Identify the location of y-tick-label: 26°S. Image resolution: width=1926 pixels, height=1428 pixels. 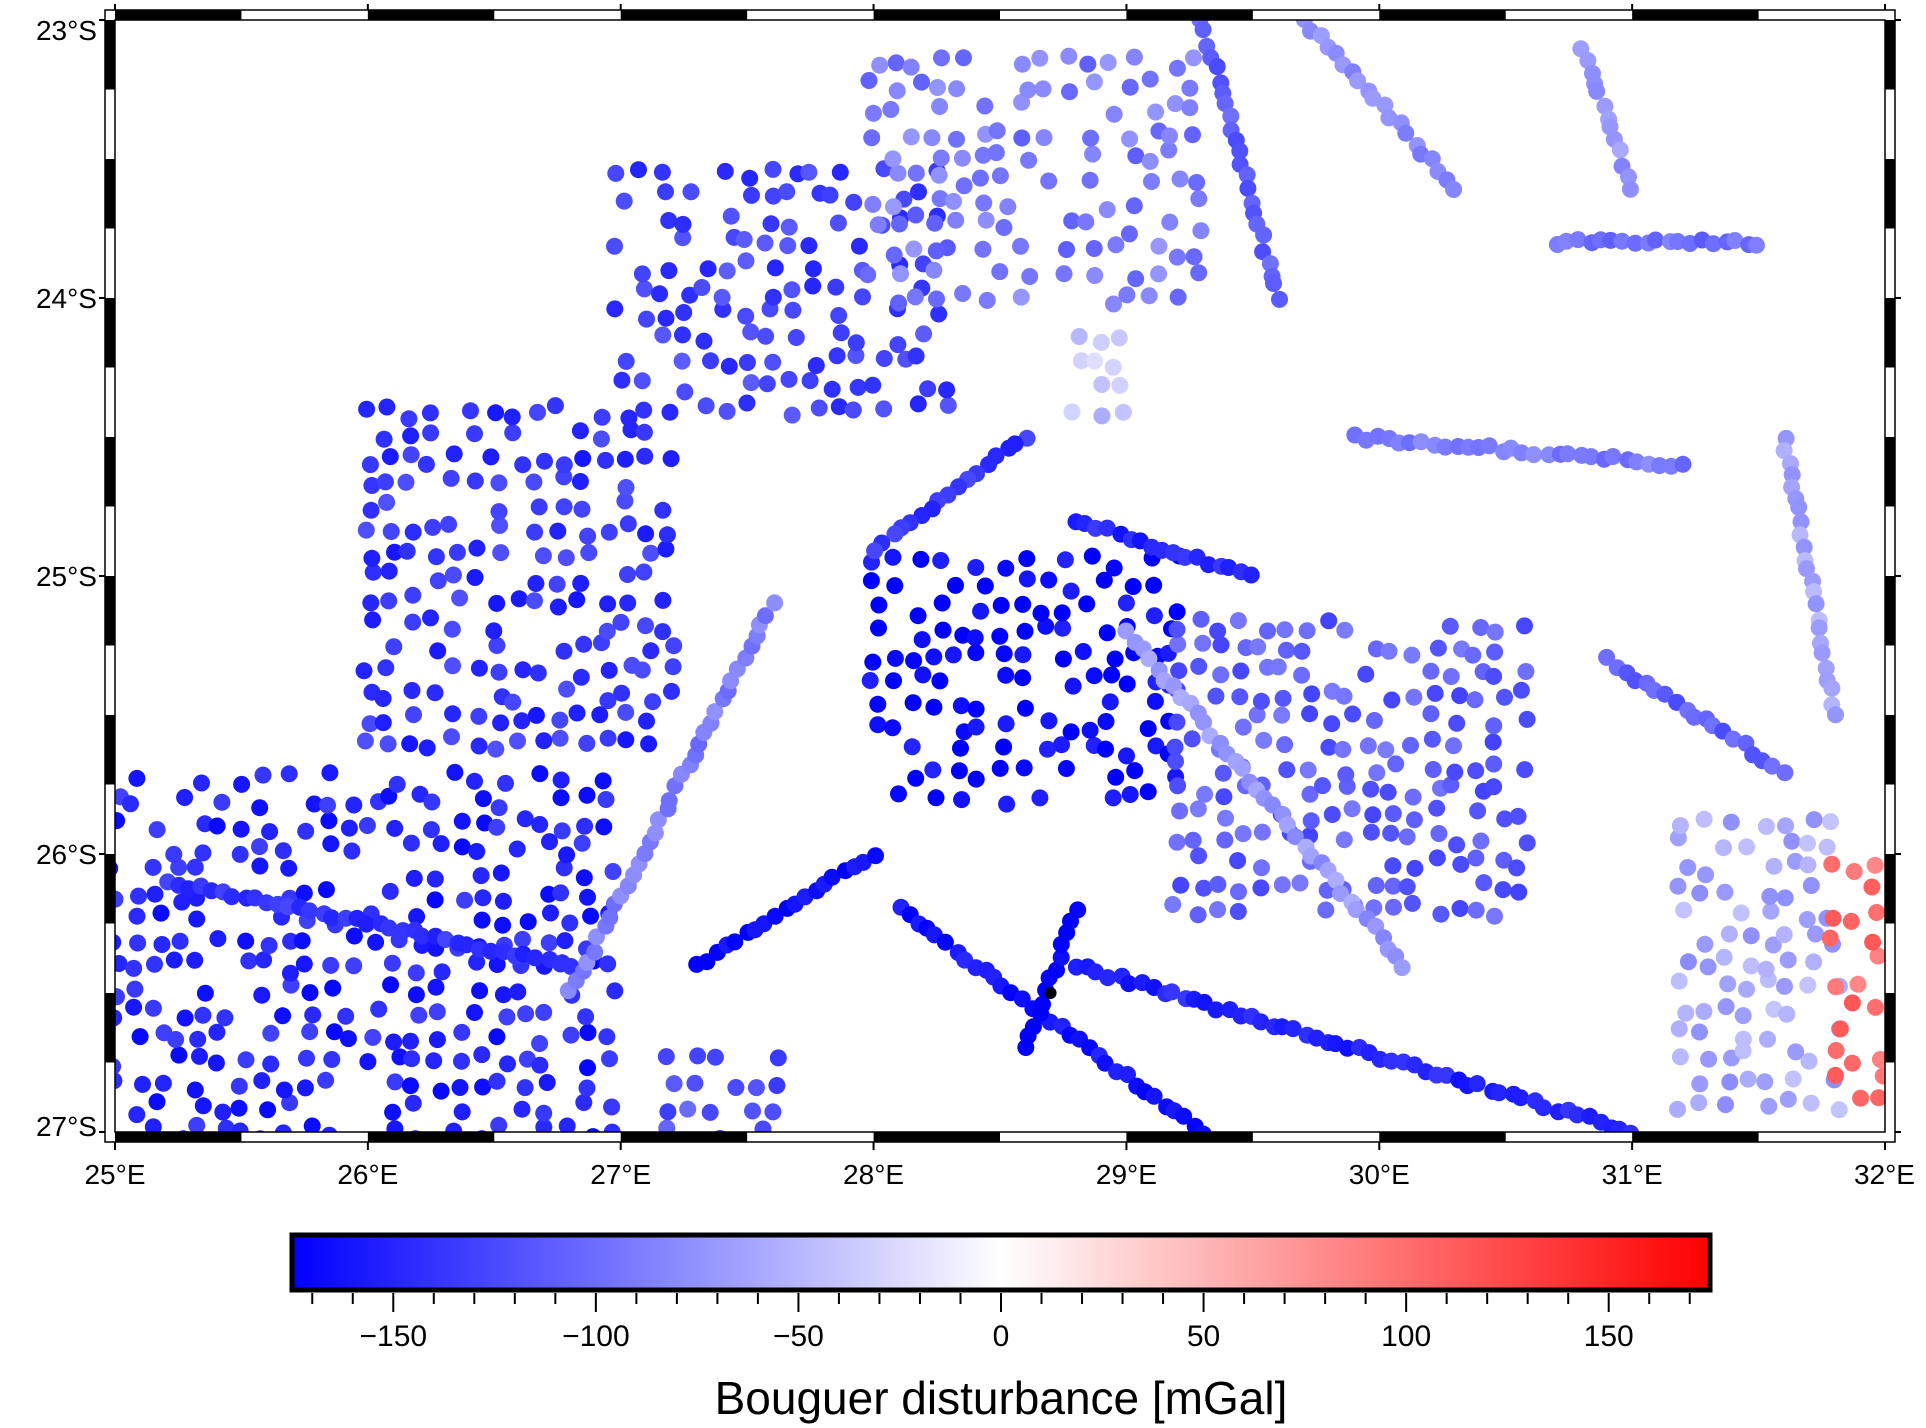
(66, 854).